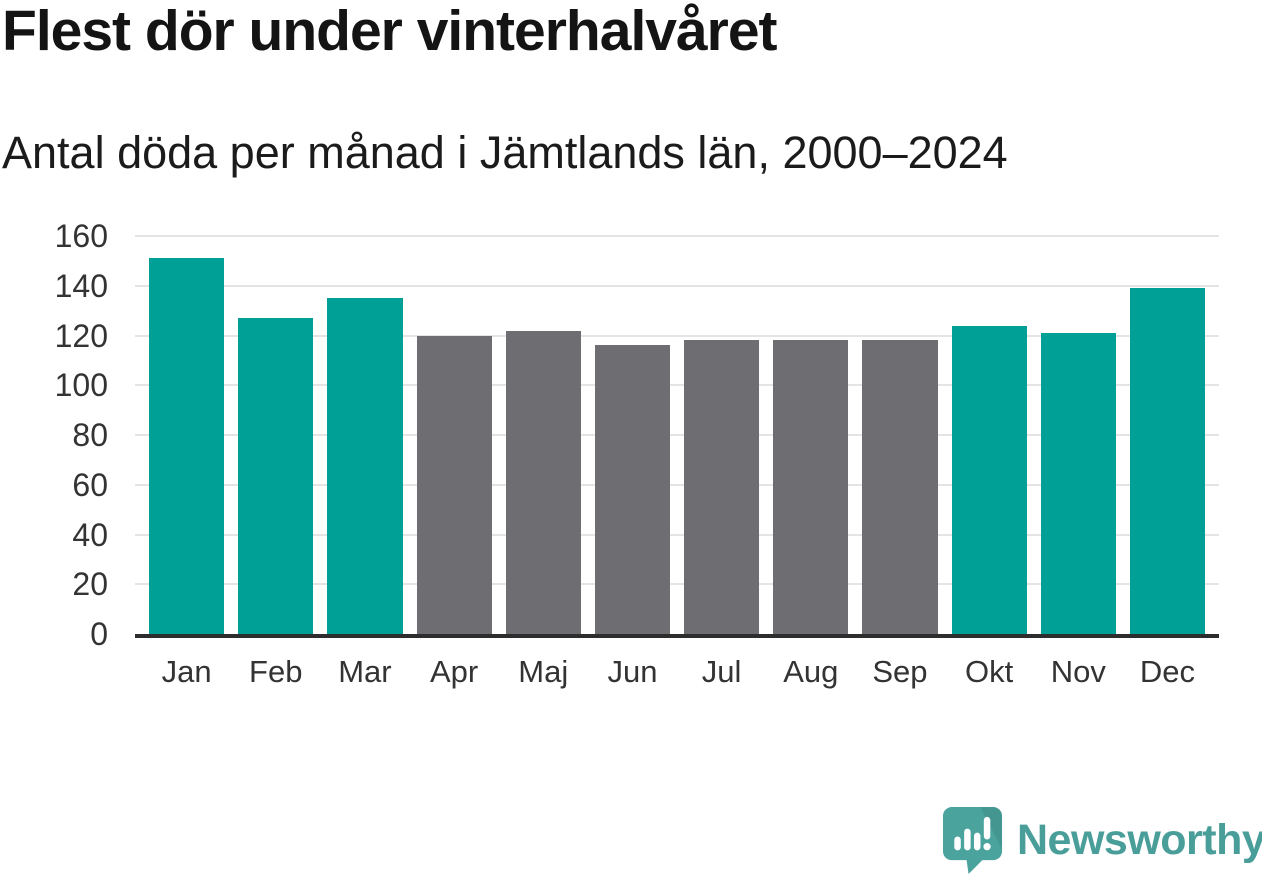 The image size is (1262, 879). I want to click on x-axis-tick-label-aug: Aug, so click(811, 671).